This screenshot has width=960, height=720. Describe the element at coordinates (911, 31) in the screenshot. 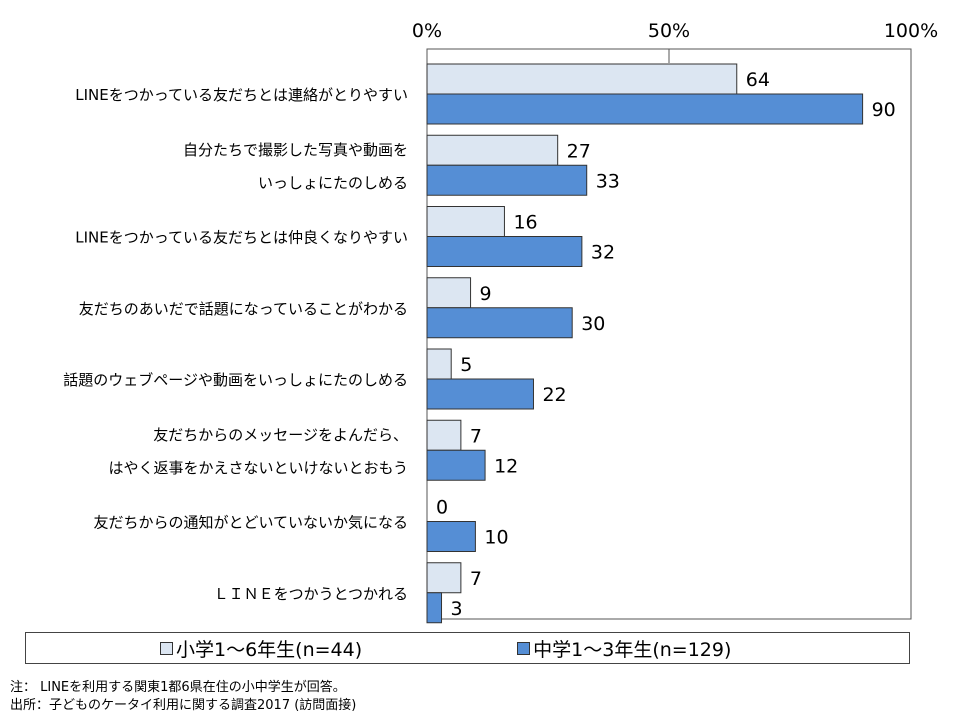

I see `x-tick-label: 100%` at that location.